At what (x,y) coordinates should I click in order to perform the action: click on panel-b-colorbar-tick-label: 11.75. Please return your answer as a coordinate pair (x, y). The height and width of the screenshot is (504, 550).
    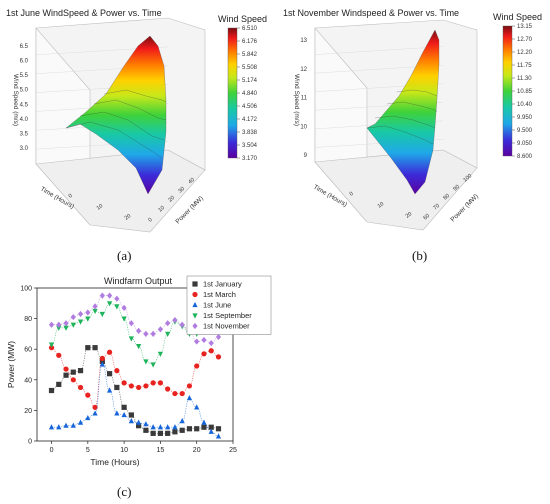
    Looking at the image, I should click on (524, 66).